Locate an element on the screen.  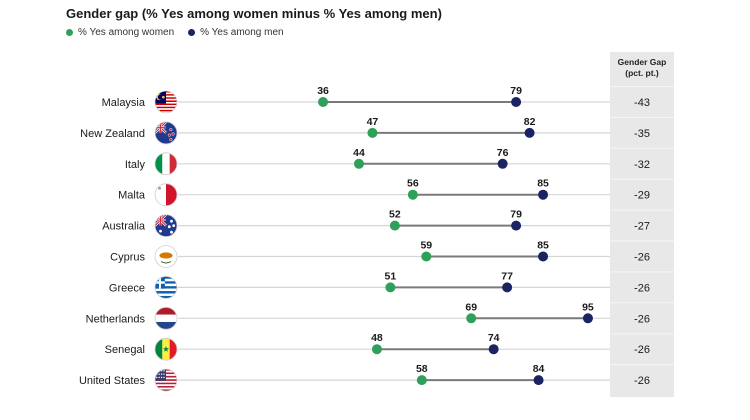
women-value-label: 51 is located at coordinates (391, 276).